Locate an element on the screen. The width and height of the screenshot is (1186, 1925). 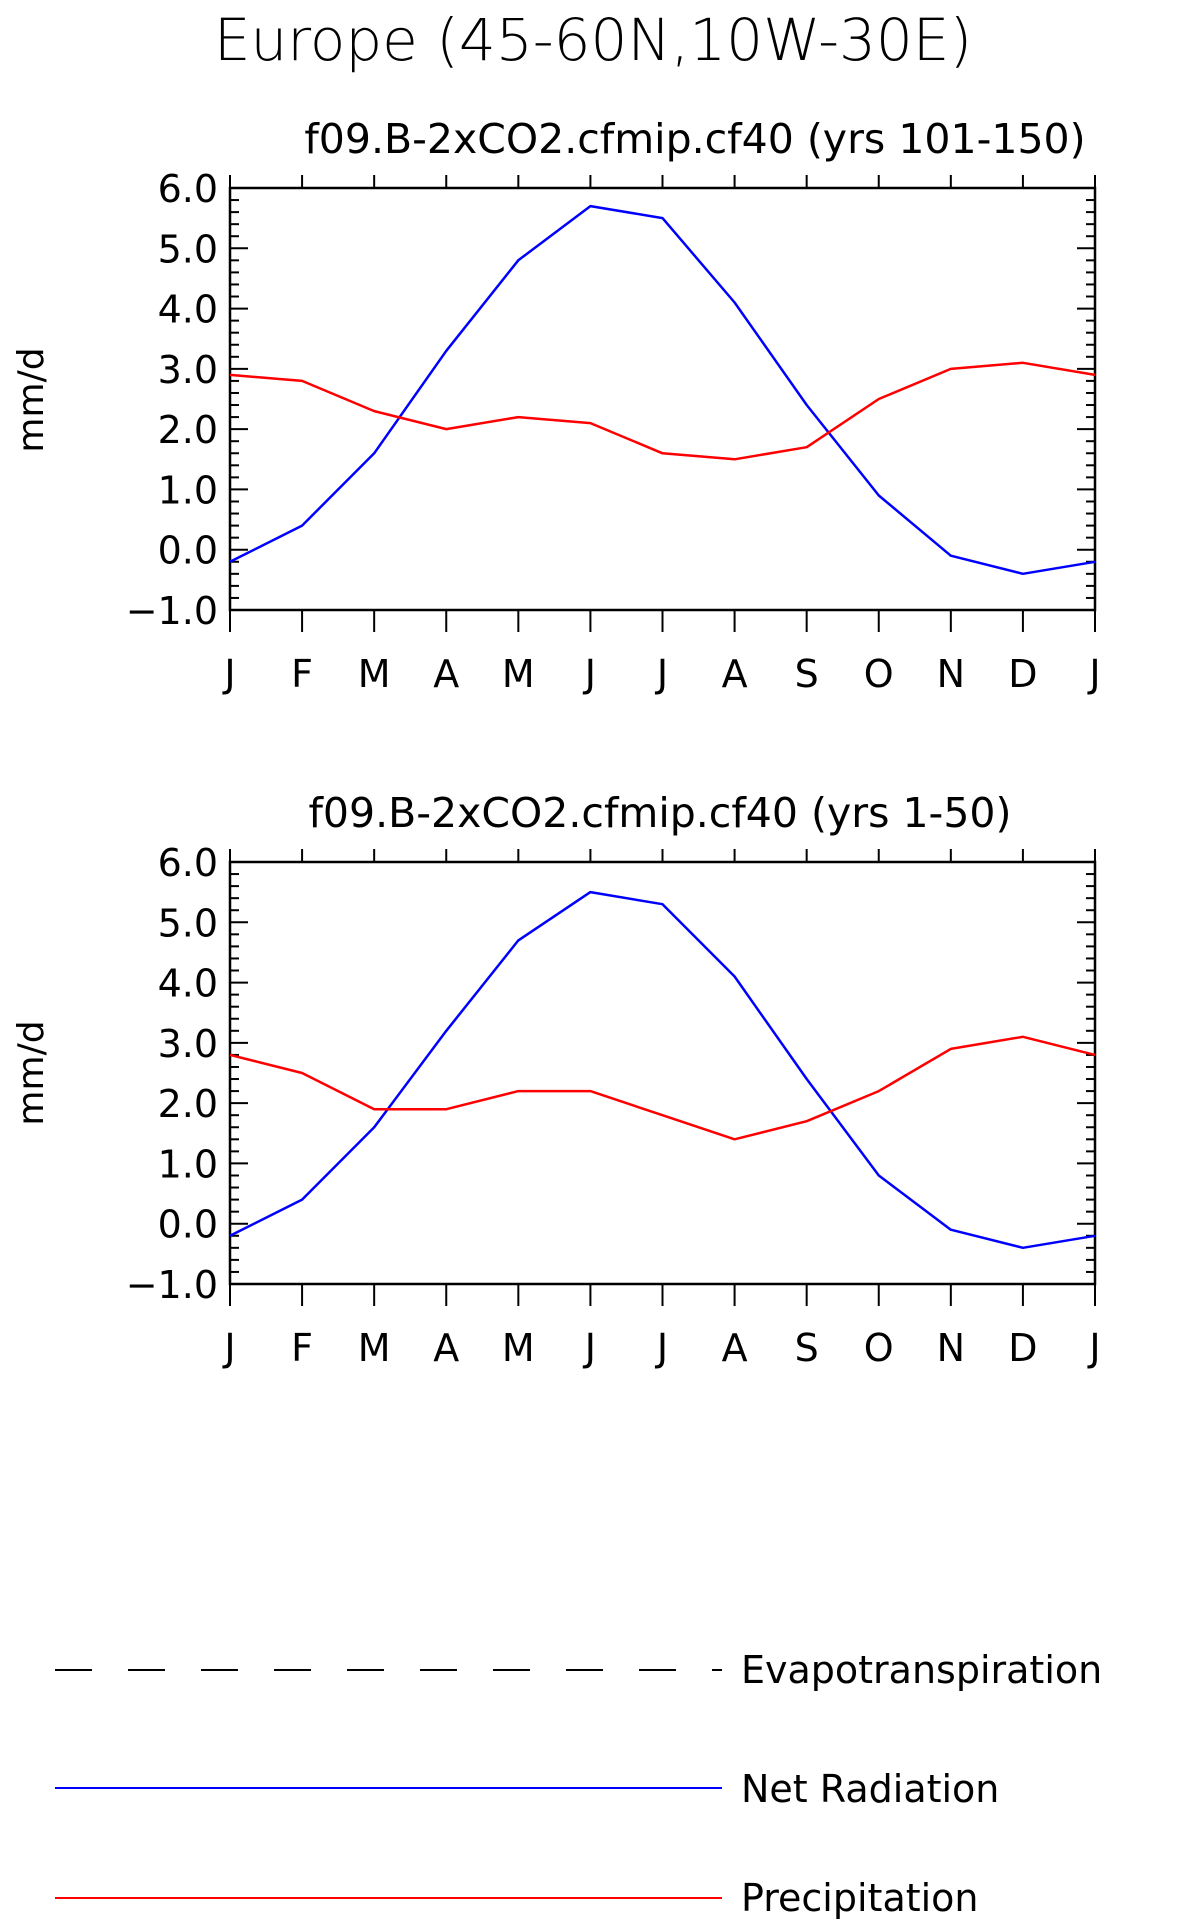
legend-label: Precipitation is located at coordinates (860, 1898).